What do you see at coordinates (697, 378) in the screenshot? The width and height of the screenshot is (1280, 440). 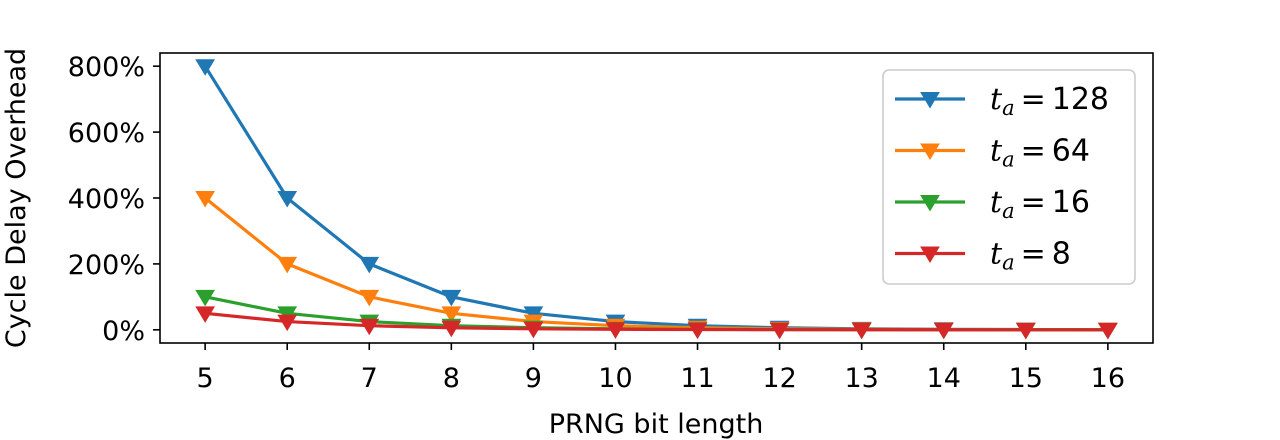 I see `x-tick-label: 11` at bounding box center [697, 378].